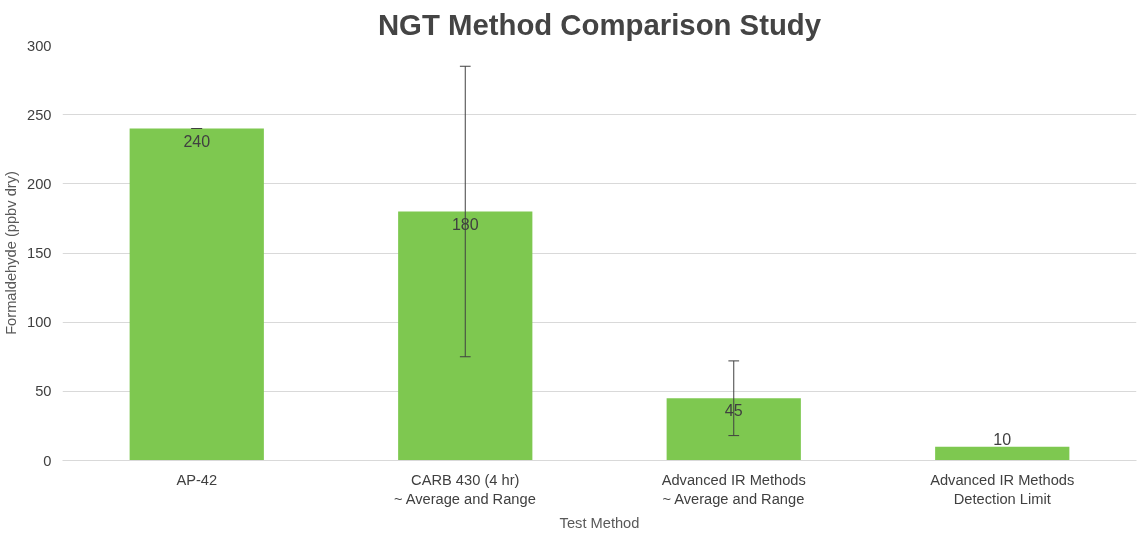  Describe the element at coordinates (599, 522) in the screenshot. I see `x-axis-title: Test Method` at that location.